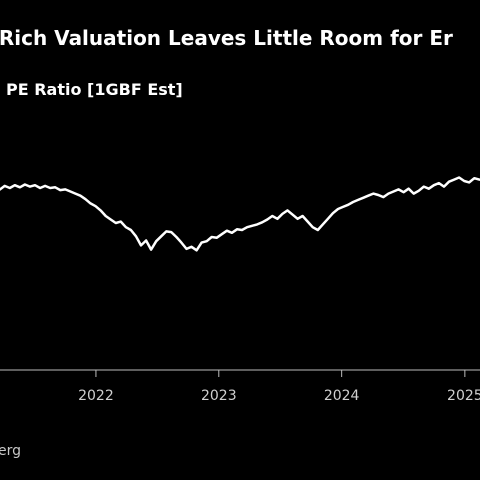  Describe the element at coordinates (342, 396) in the screenshot. I see `x-tick-label: 2024` at that location.